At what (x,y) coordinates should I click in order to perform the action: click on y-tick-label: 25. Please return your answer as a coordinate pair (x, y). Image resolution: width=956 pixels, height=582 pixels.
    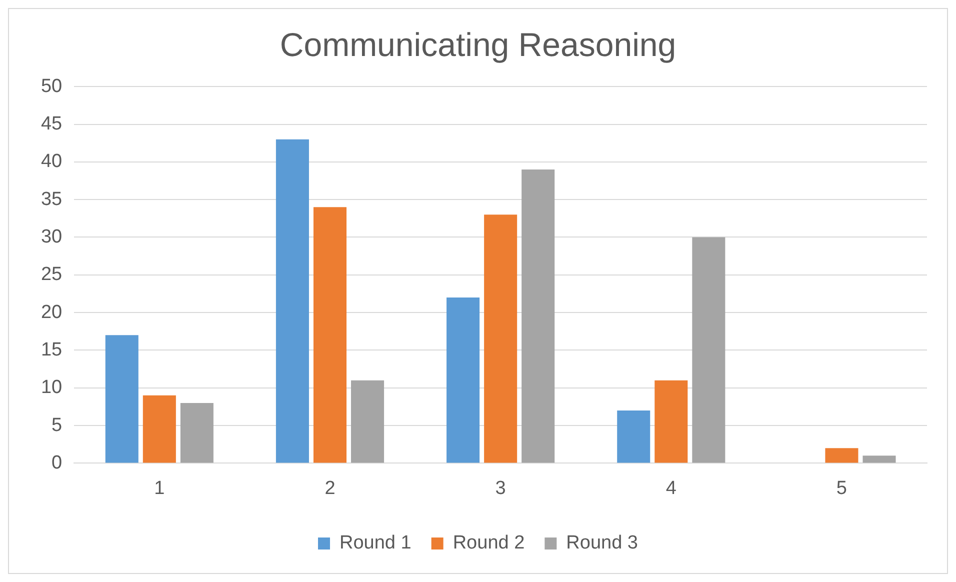
    Looking at the image, I should click on (51, 275).